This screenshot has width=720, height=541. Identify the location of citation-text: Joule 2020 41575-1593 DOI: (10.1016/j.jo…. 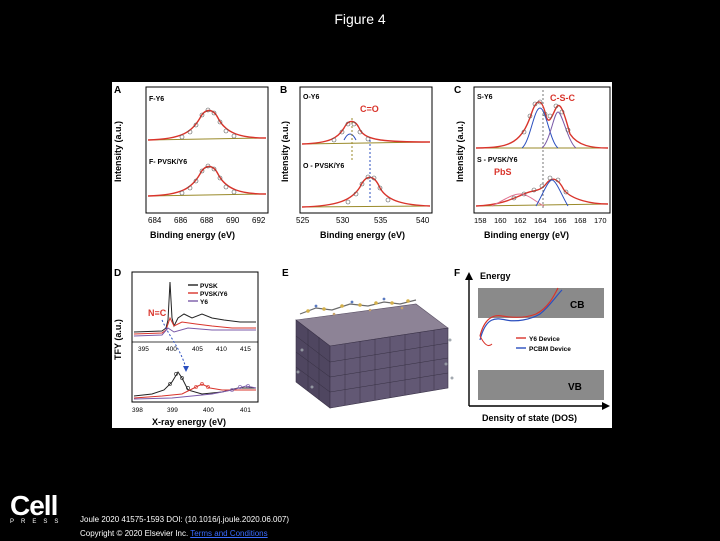
(185, 519).